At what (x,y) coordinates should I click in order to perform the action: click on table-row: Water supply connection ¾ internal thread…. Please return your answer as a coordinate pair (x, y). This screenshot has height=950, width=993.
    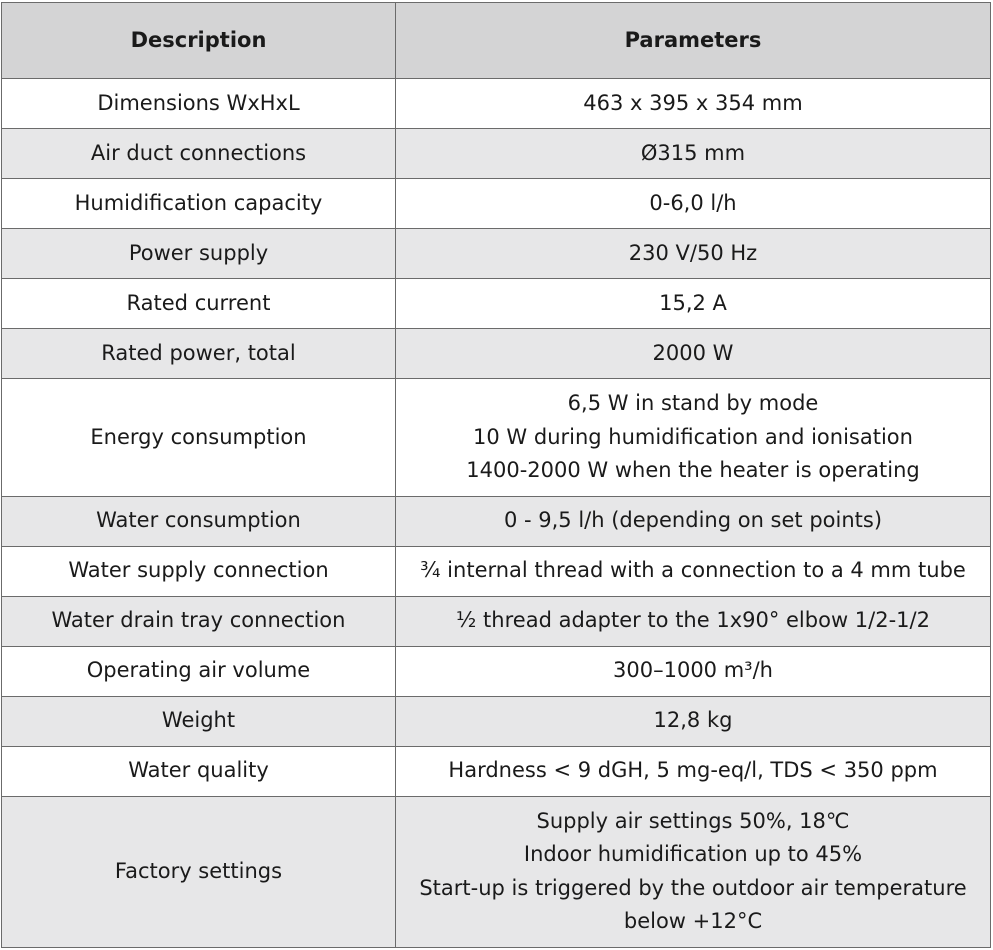
    Looking at the image, I should click on (496, 571).